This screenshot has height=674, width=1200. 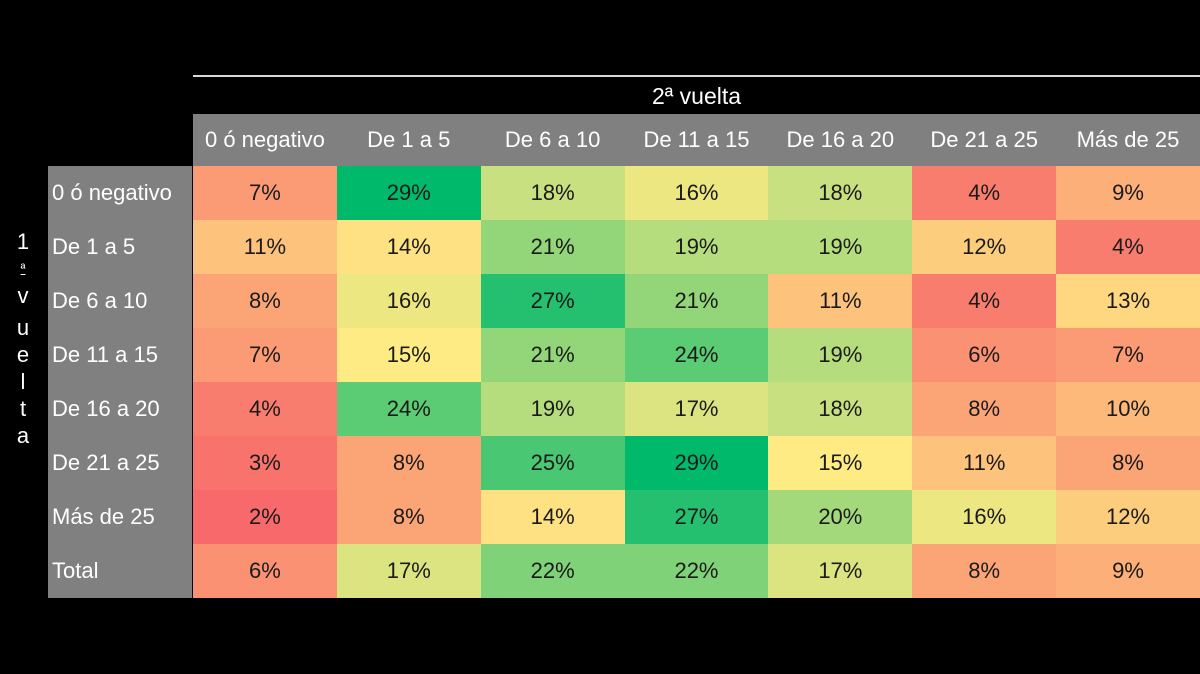 What do you see at coordinates (840, 517) in the screenshot?
I see `heatmap-cell: 20%` at bounding box center [840, 517].